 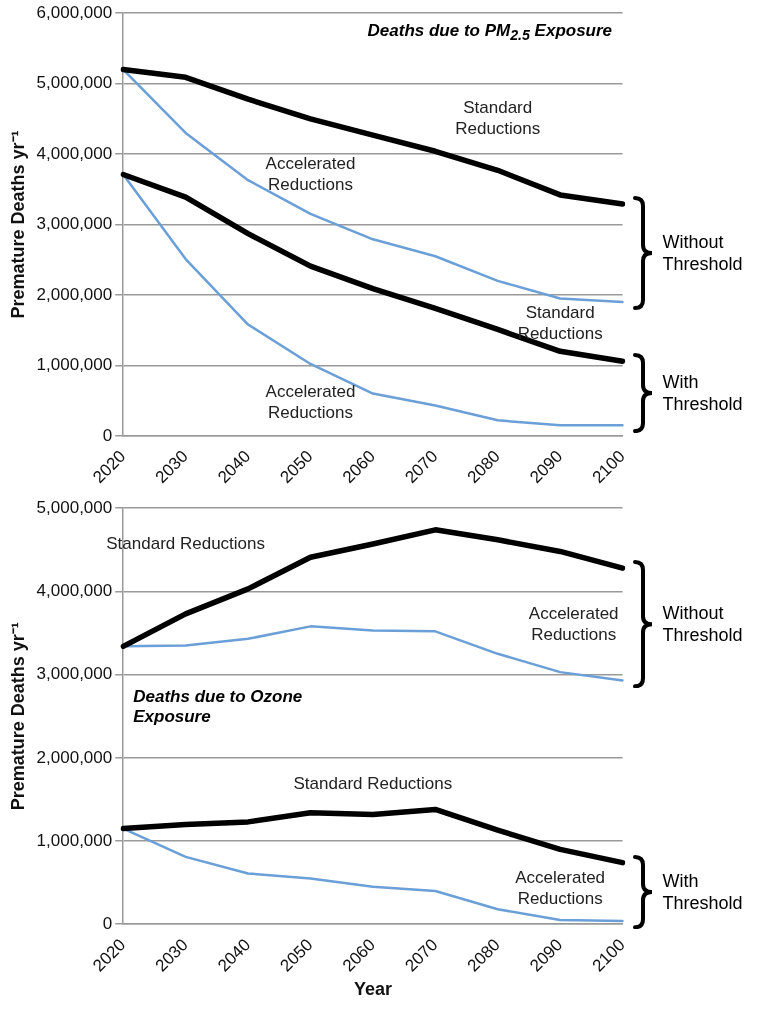 What do you see at coordinates (372, 989) in the screenshot?
I see `x-axis-title: Year` at bounding box center [372, 989].